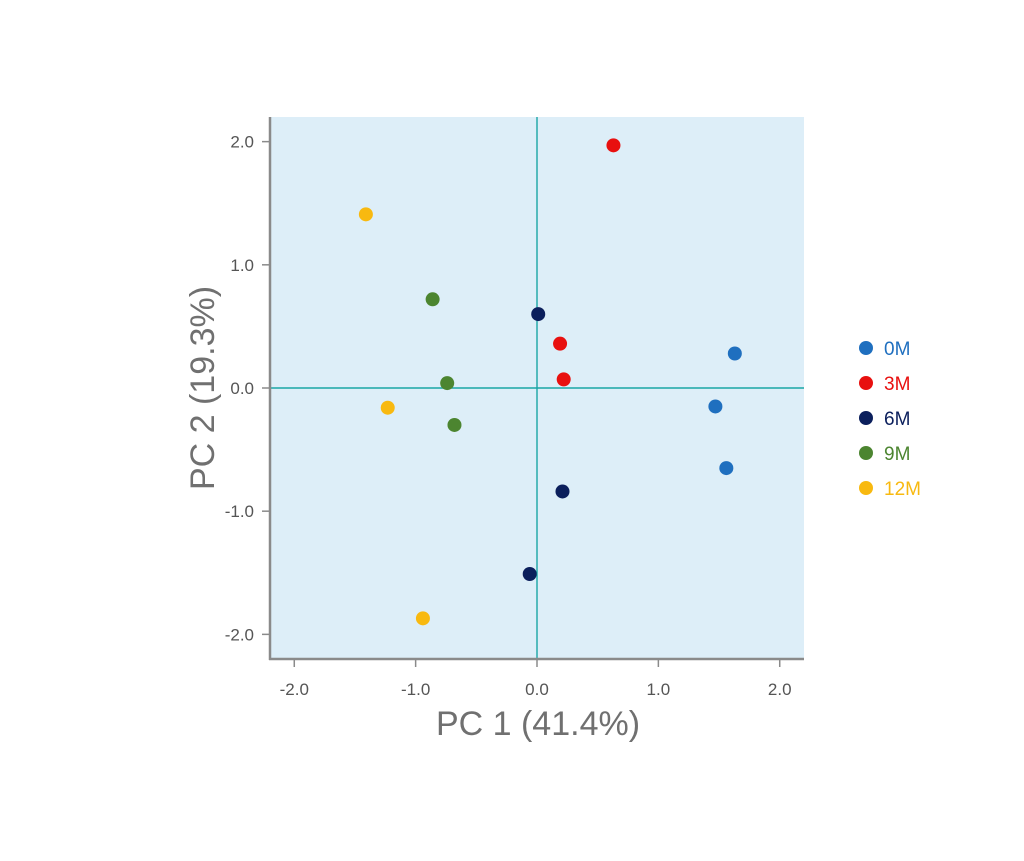  What do you see at coordinates (866, 348) in the screenshot?
I see `legend-marker-0m` at bounding box center [866, 348].